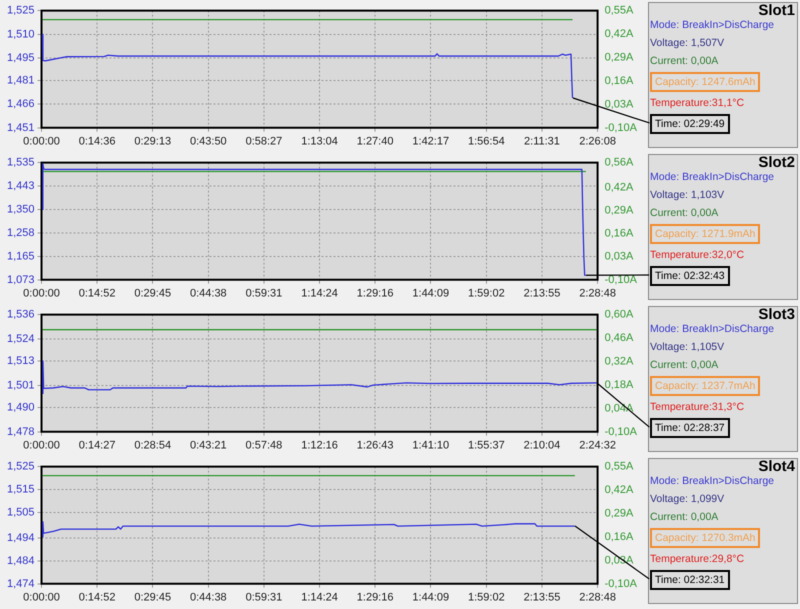 The width and height of the screenshot is (800, 609). Describe the element at coordinates (486, 141) in the screenshot. I see `x-tick-label: 1:56:54` at that location.